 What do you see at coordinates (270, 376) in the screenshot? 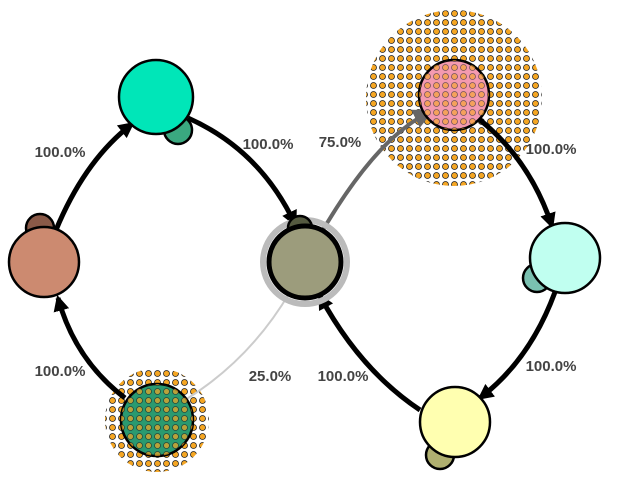
I see `edge-label: 25.0%` at bounding box center [270, 376].